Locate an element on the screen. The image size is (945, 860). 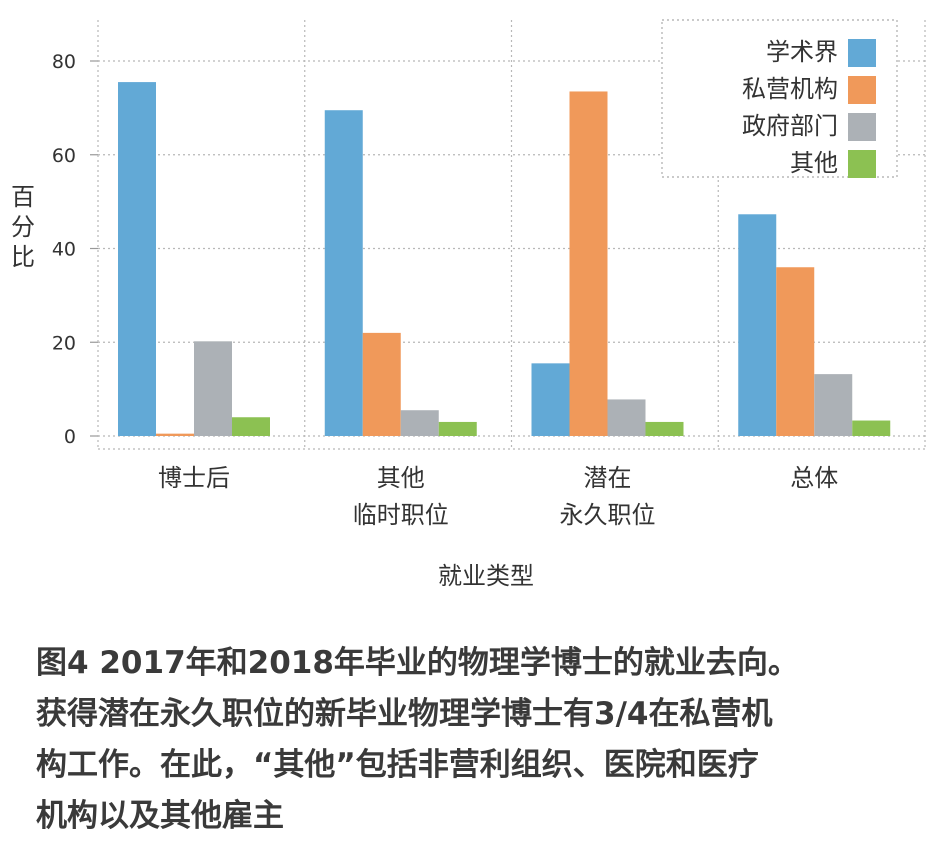
y-tick-labels: 0 20 40 60 80 is located at coordinates (64, 249).